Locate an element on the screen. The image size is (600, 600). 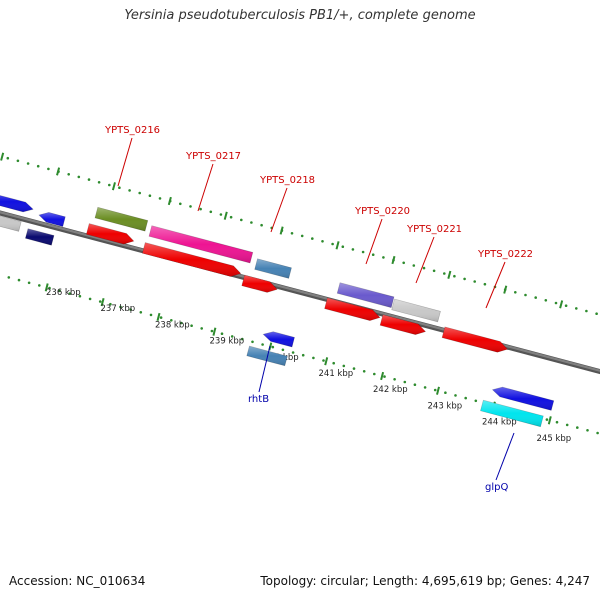
tick-label: 239 kbp is located at coordinates (227, 342).